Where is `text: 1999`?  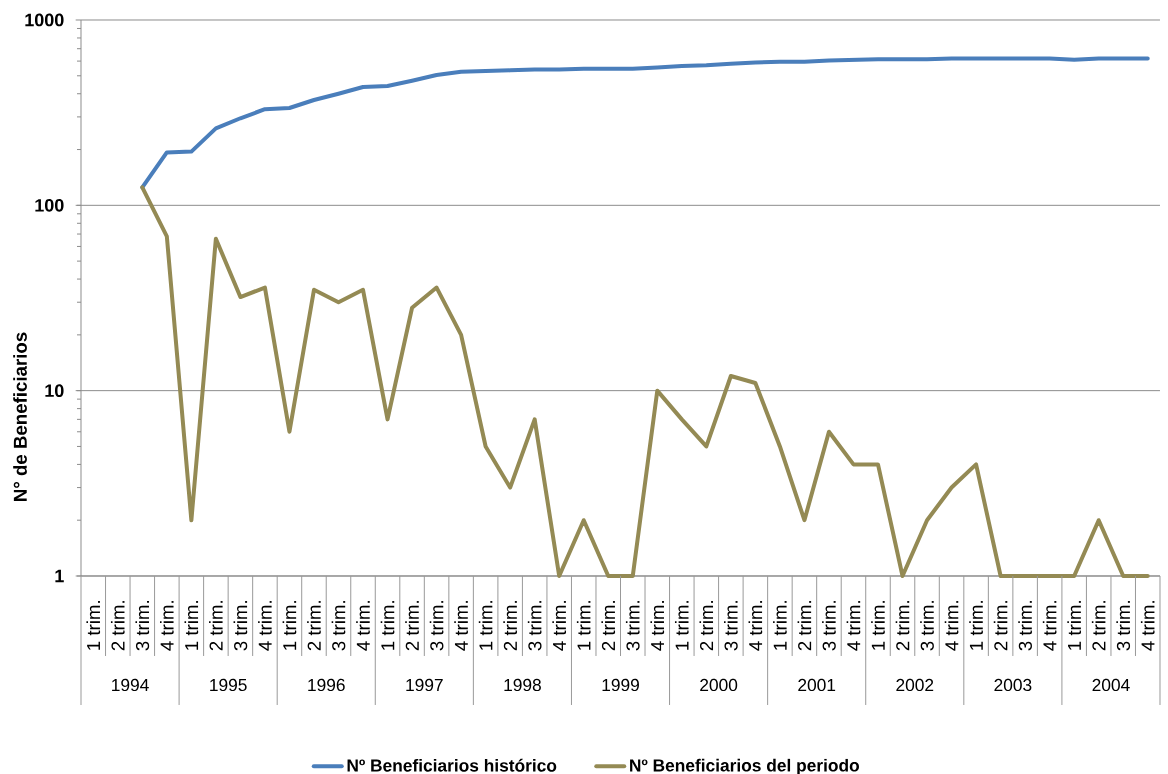
text: 1999 is located at coordinates (620, 685).